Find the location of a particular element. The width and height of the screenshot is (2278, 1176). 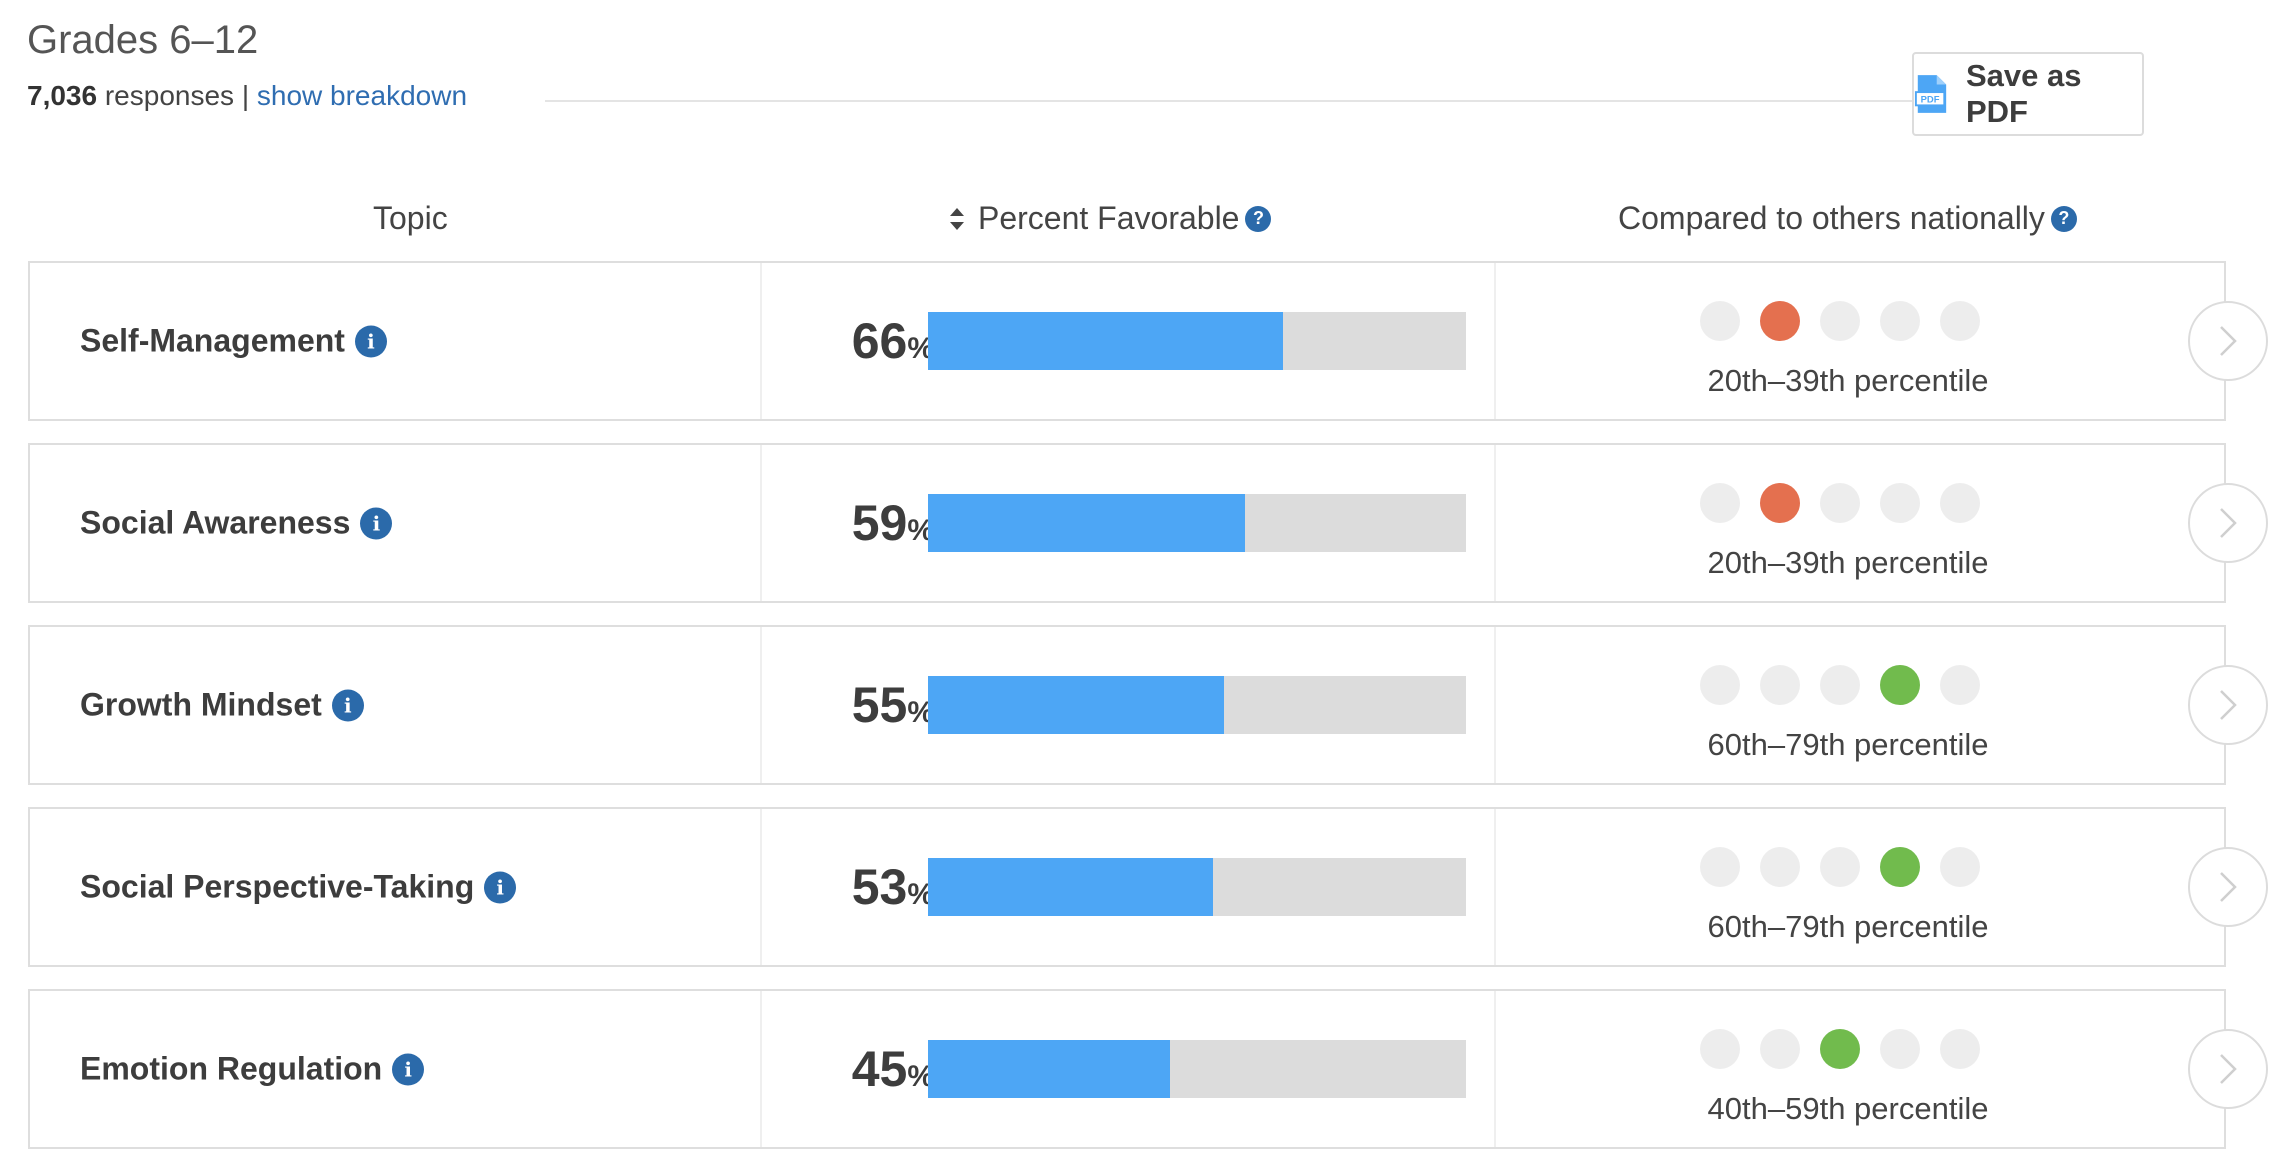

column-header-topic-label: Topic is located at coordinates (410, 218).